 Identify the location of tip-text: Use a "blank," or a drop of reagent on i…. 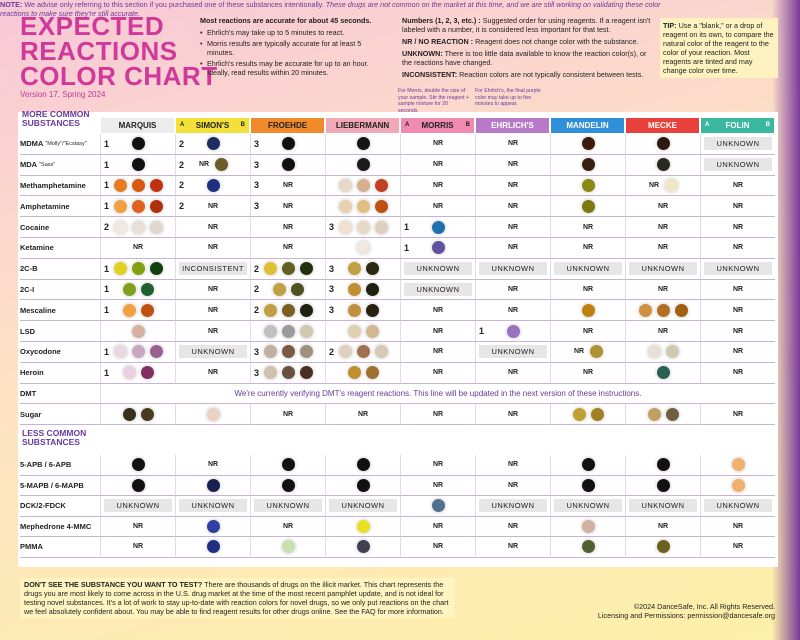
(718, 48).